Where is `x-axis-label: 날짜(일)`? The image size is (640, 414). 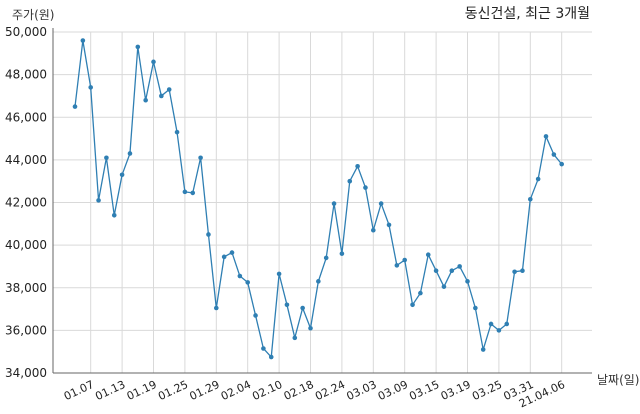
x-axis-label: 날짜(일) is located at coordinates (618, 380).